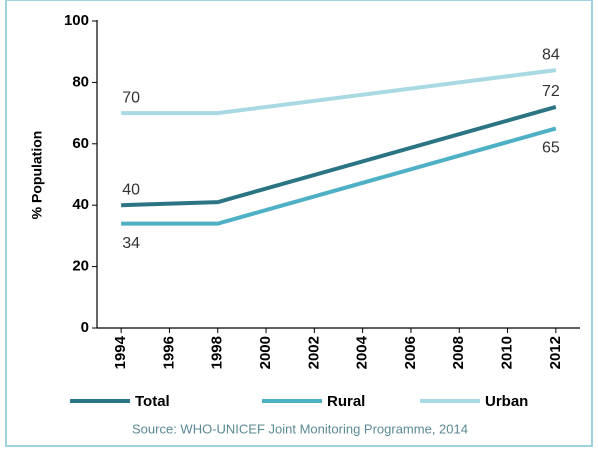 This screenshot has width=598, height=450. I want to click on x-tick-label: 2006, so click(410, 352).